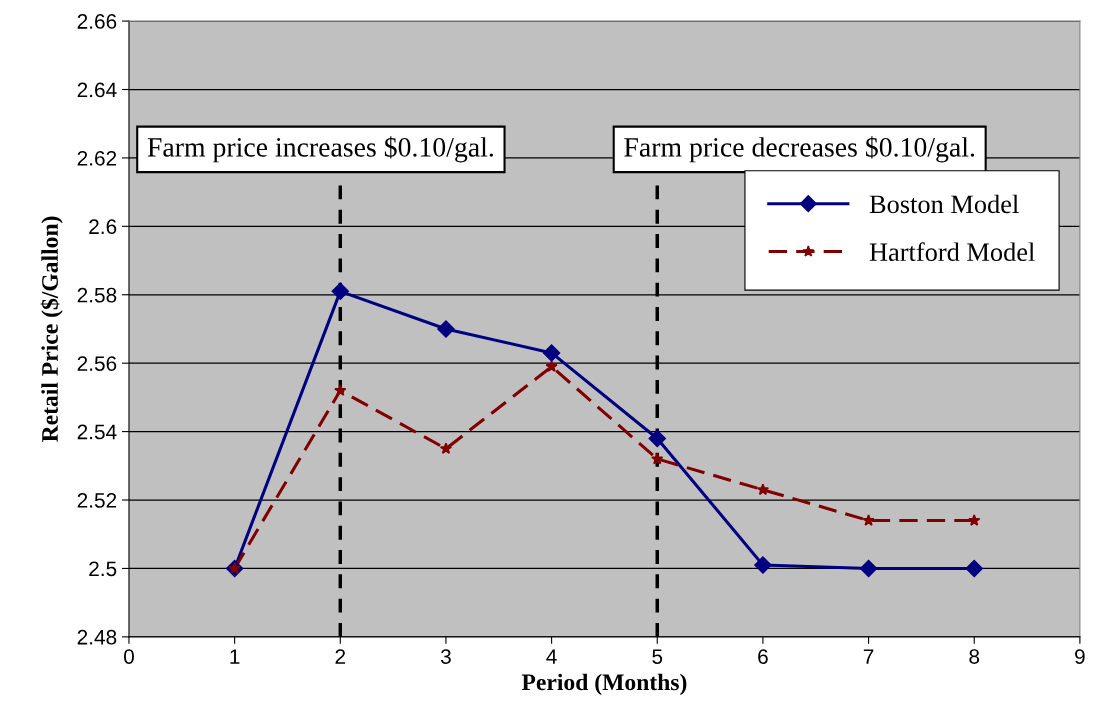 The width and height of the screenshot is (1093, 727). What do you see at coordinates (604, 684) in the screenshot?
I see `x-axis-title: Period (Months)` at bounding box center [604, 684].